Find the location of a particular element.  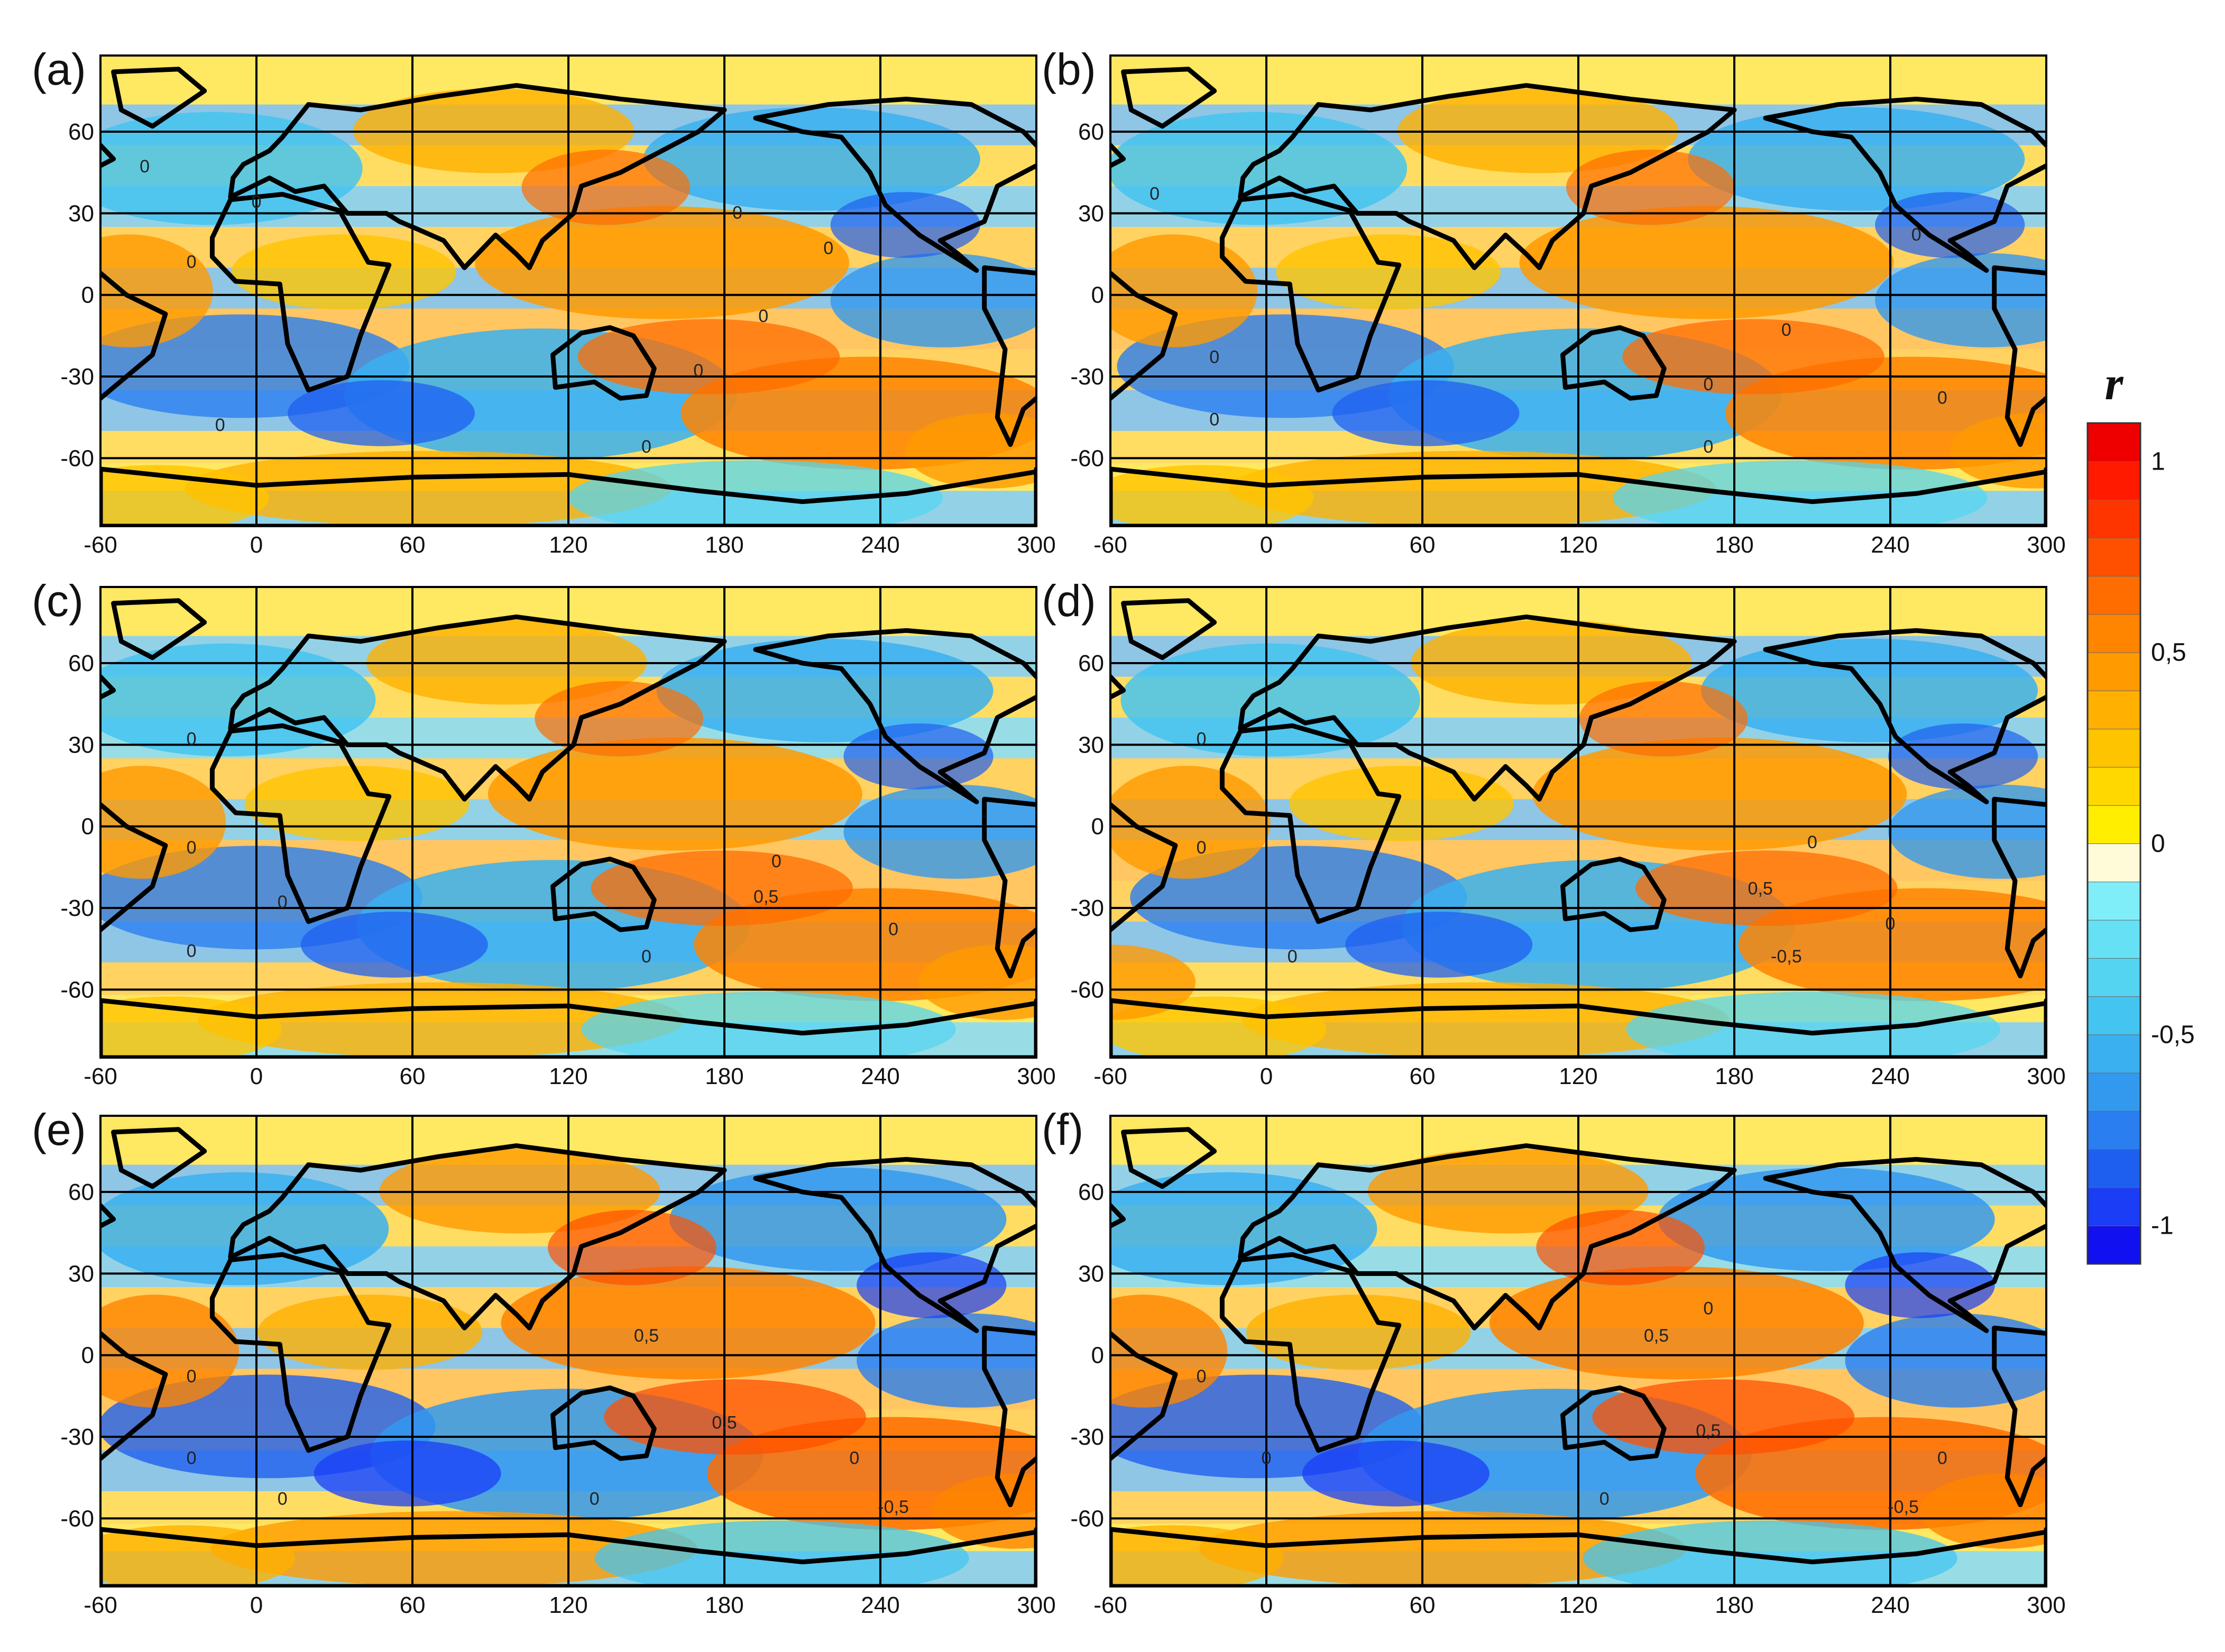

x-tick-label: 120 is located at coordinates (1578, 1076).